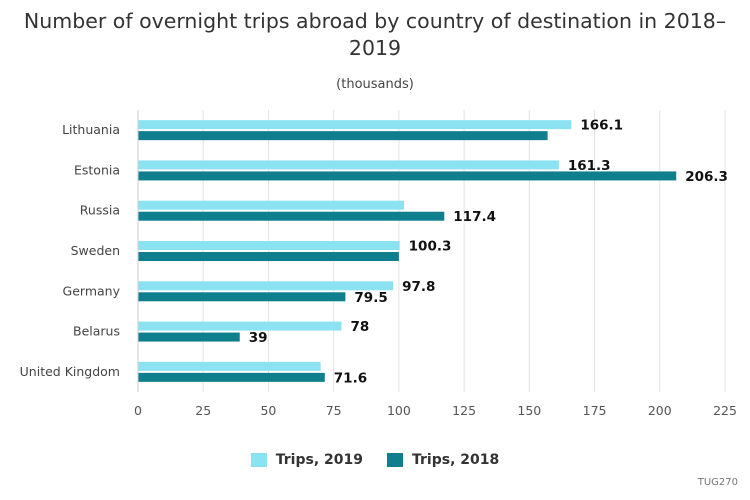  Describe the element at coordinates (660, 410) in the screenshot. I see `x-tick-label: 200` at that location.